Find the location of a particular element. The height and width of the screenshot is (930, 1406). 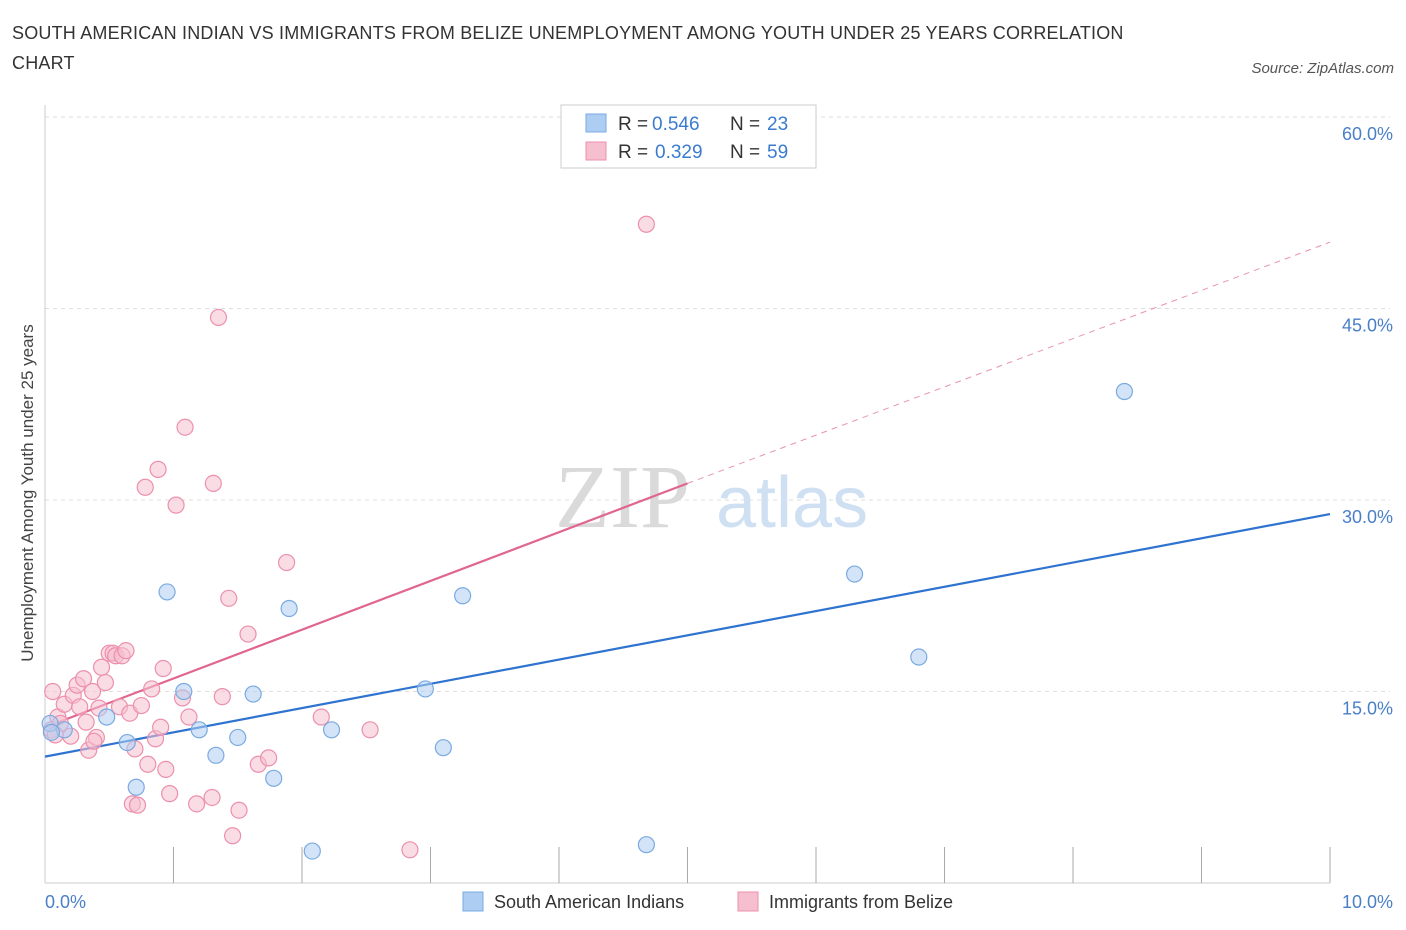

legend-label: Immigrants from Belize is located at coordinates (861, 902).